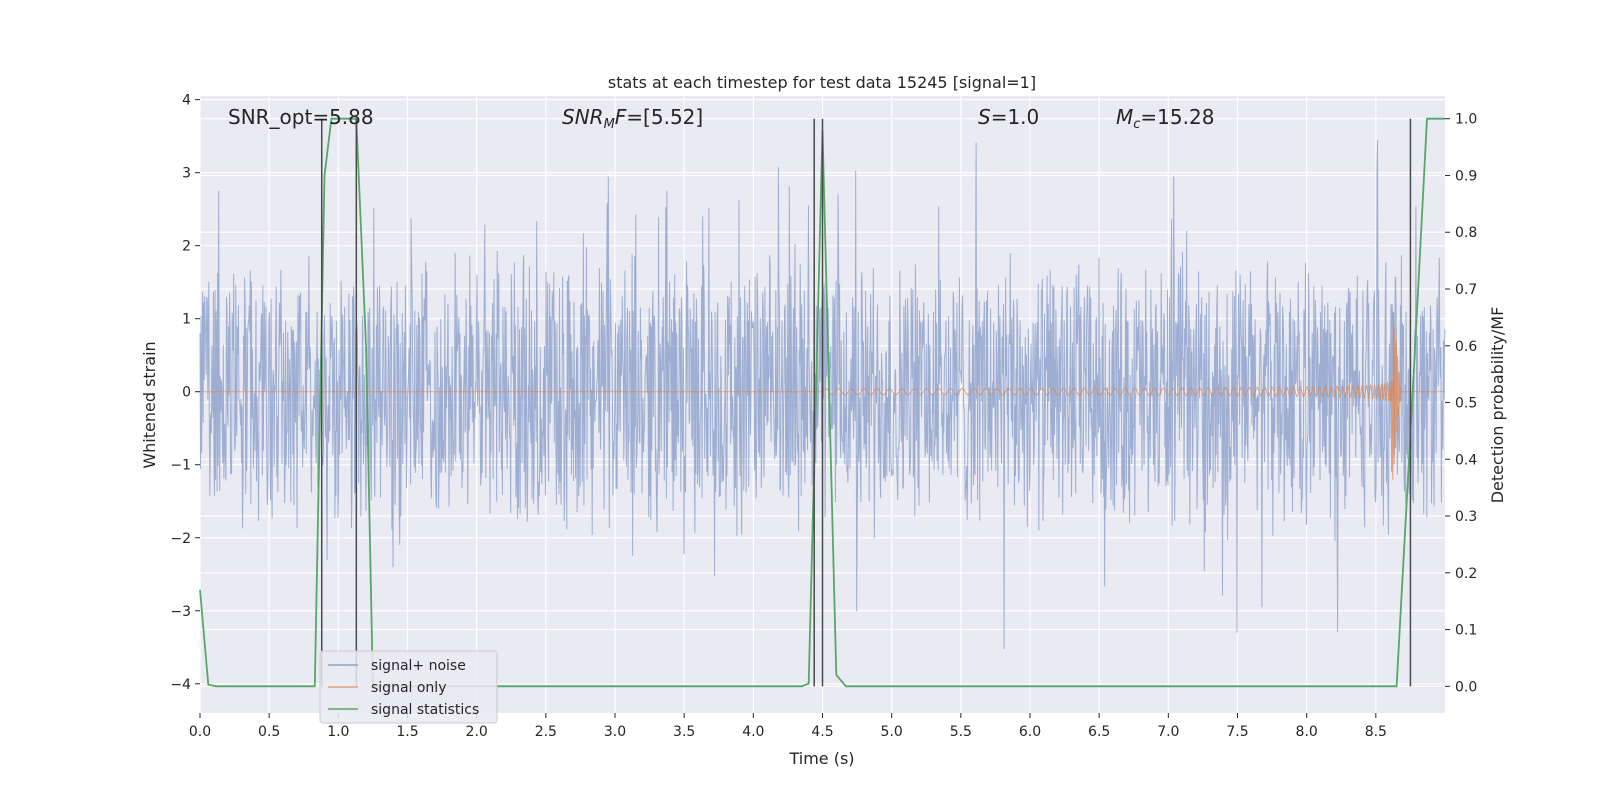 Image resolution: width=1600 pixels, height=800 pixels. I want to click on y-left-tick-label: −3, so click(180, 612).